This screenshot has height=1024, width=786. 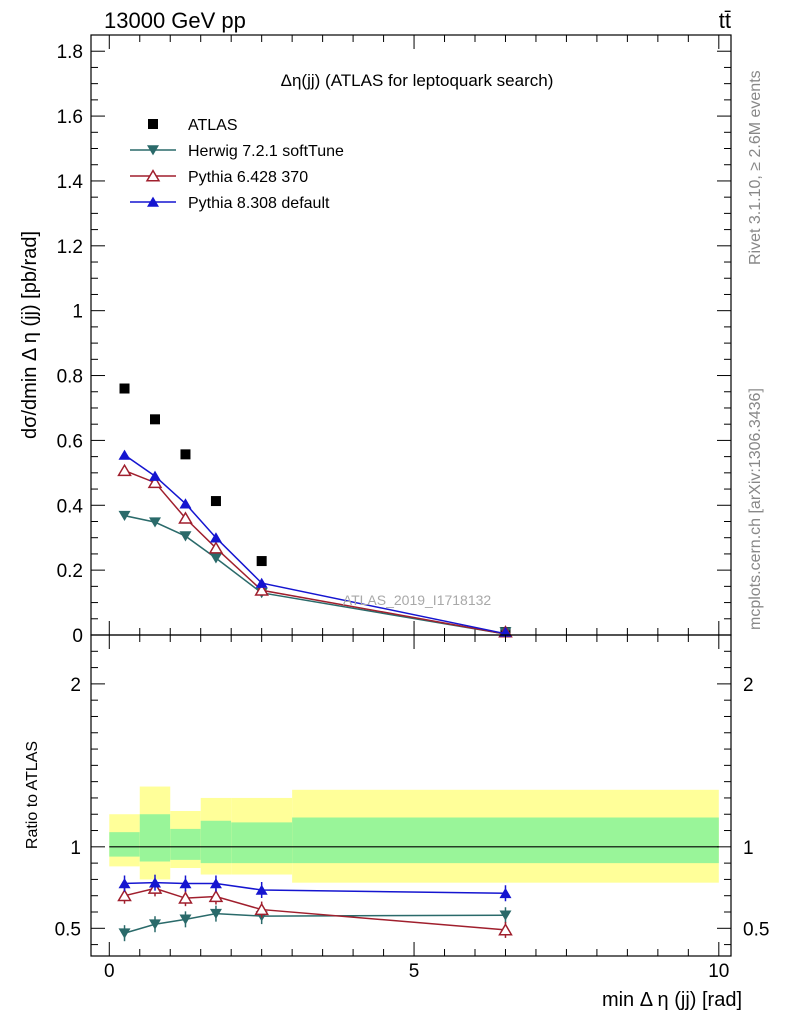 I want to click on watermark: ATLAS_2019_I1718132, so click(x=417, y=600).